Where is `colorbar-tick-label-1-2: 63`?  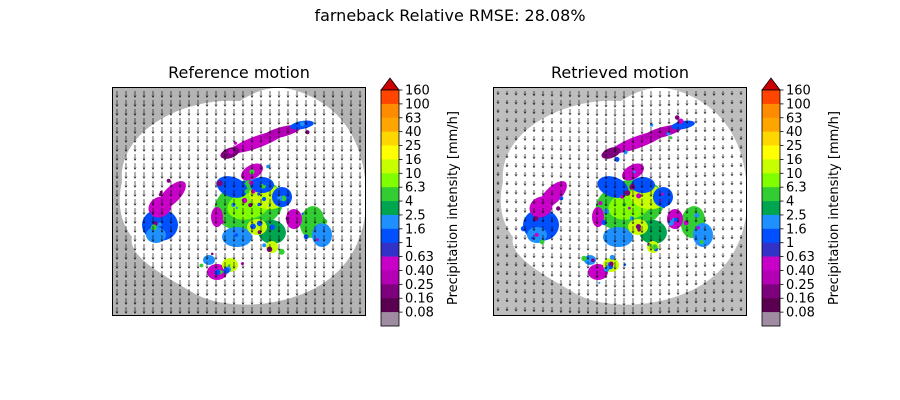
colorbar-tick-label-1-2: 63 is located at coordinates (794, 118).